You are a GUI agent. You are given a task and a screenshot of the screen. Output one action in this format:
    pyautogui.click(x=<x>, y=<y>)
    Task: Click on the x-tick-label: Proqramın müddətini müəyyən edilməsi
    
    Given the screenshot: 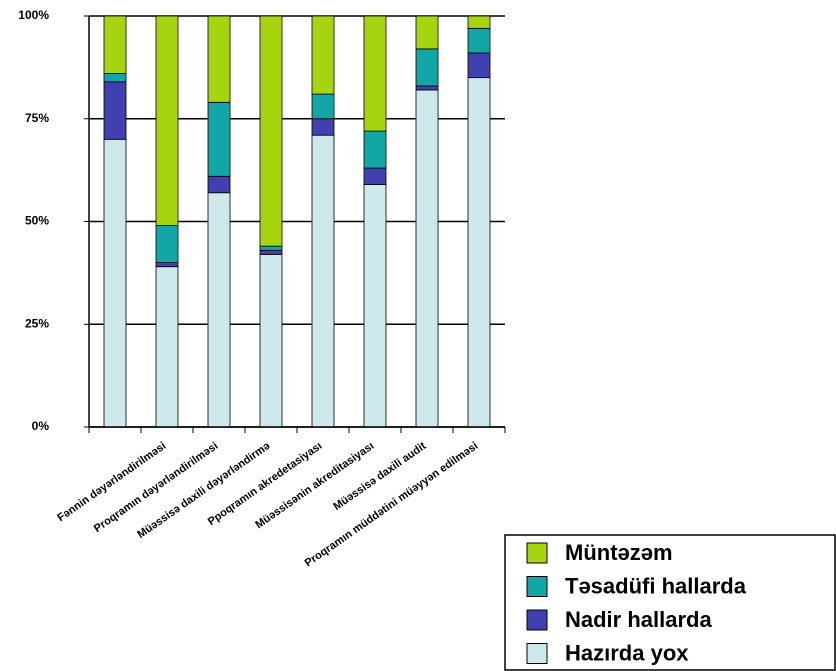 What is the action you would take?
    pyautogui.click(x=392, y=504)
    